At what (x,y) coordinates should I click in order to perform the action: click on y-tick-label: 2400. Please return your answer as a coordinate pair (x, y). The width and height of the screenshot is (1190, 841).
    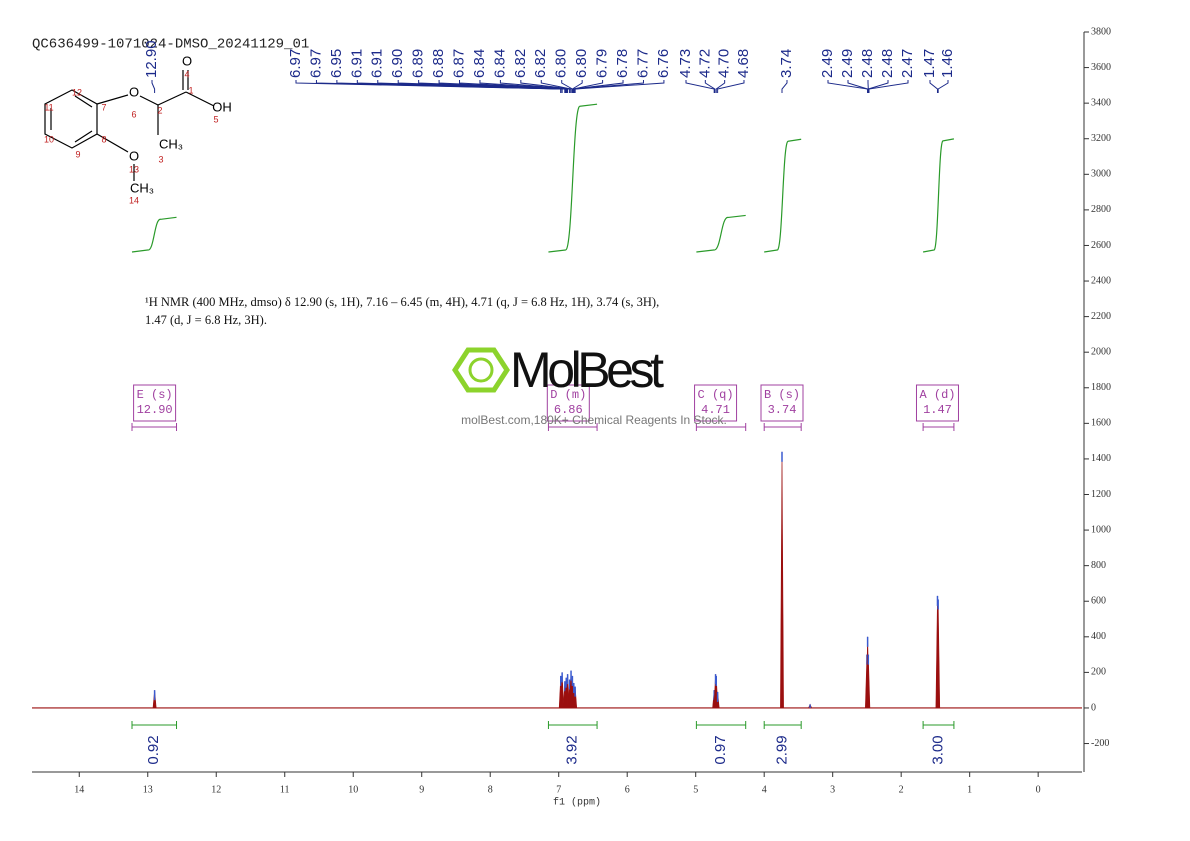
    Looking at the image, I should click on (1101, 280).